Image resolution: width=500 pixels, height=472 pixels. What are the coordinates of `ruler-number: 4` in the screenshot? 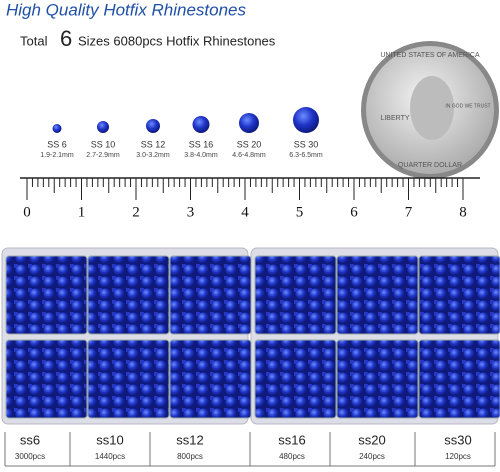 It's located at (245, 212).